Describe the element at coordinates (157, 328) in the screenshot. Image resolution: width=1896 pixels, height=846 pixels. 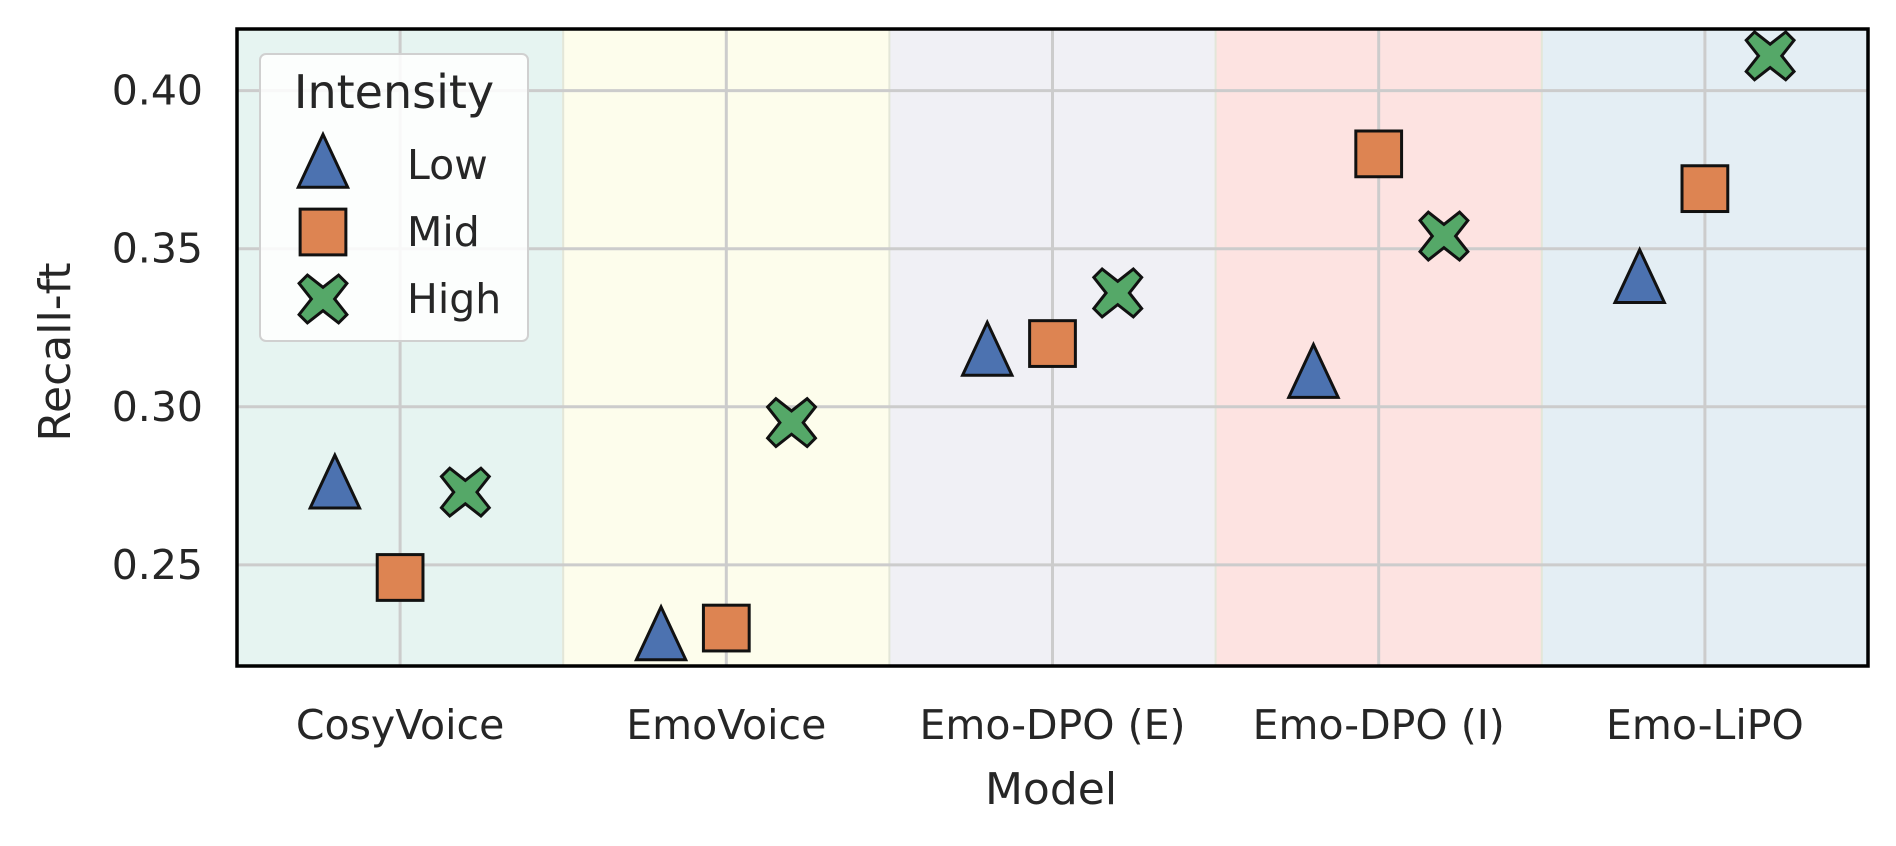
I see `y-tick-labels: 0.25 0.30 0.35 0.40` at that location.